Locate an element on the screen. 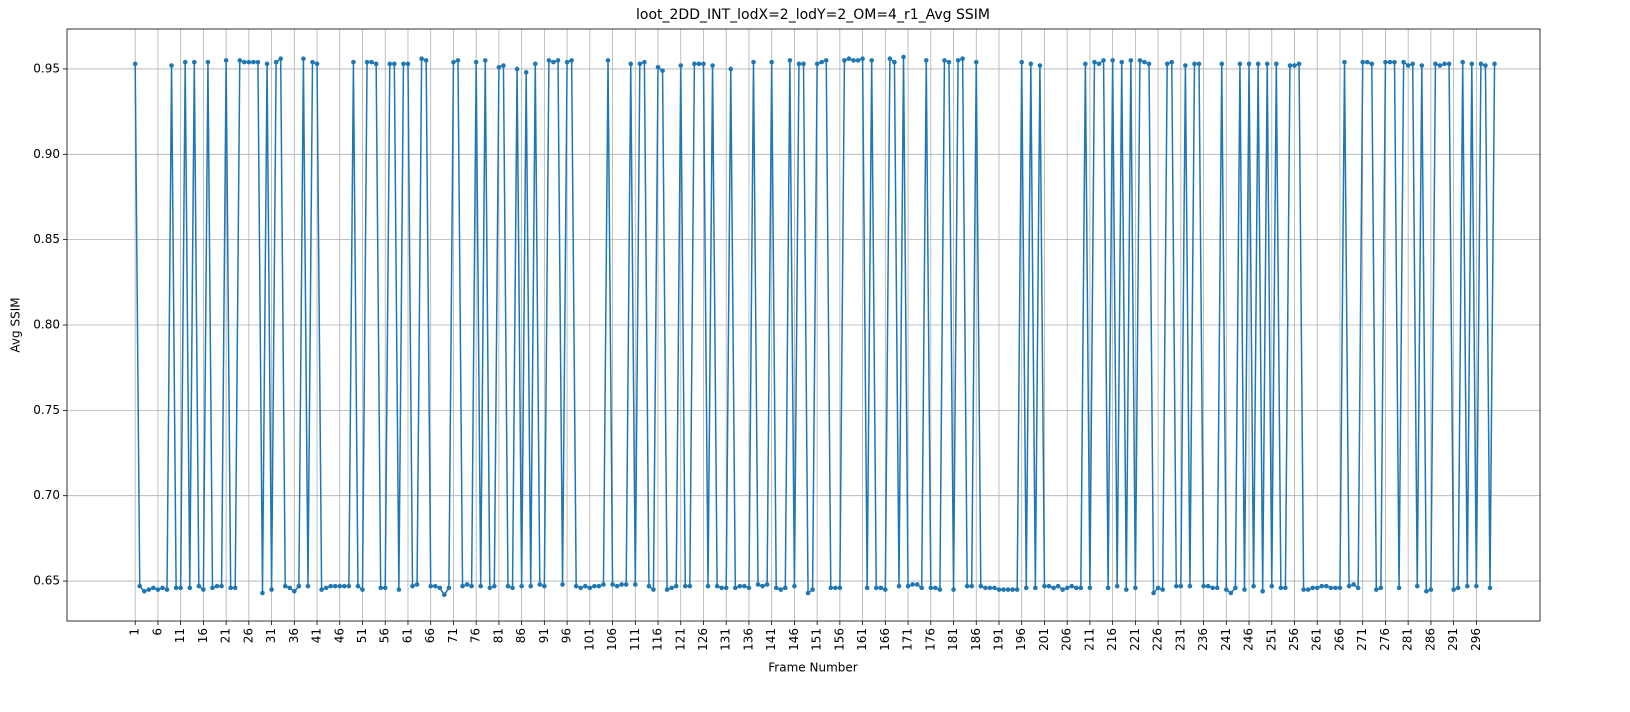  x-tick-label: 11 is located at coordinates (180, 635).